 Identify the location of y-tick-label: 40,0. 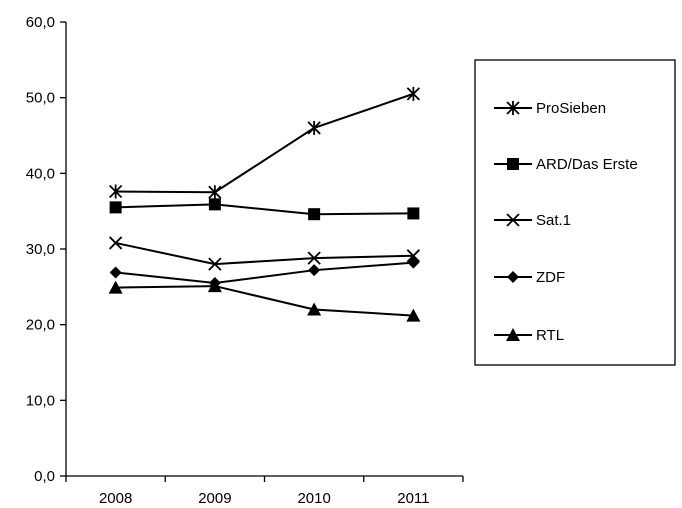
(40, 173).